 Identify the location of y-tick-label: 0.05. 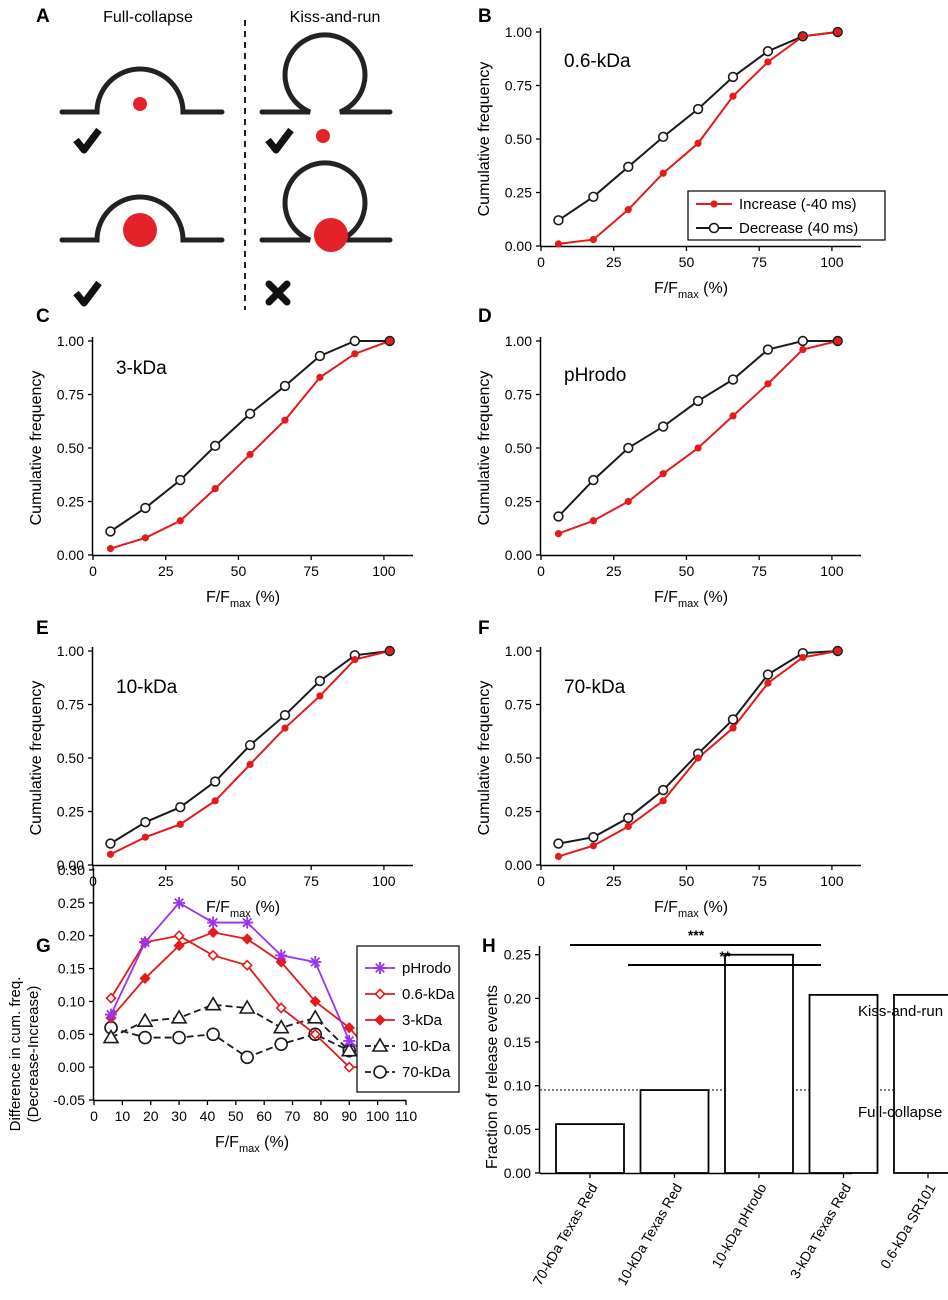
(71, 1034).